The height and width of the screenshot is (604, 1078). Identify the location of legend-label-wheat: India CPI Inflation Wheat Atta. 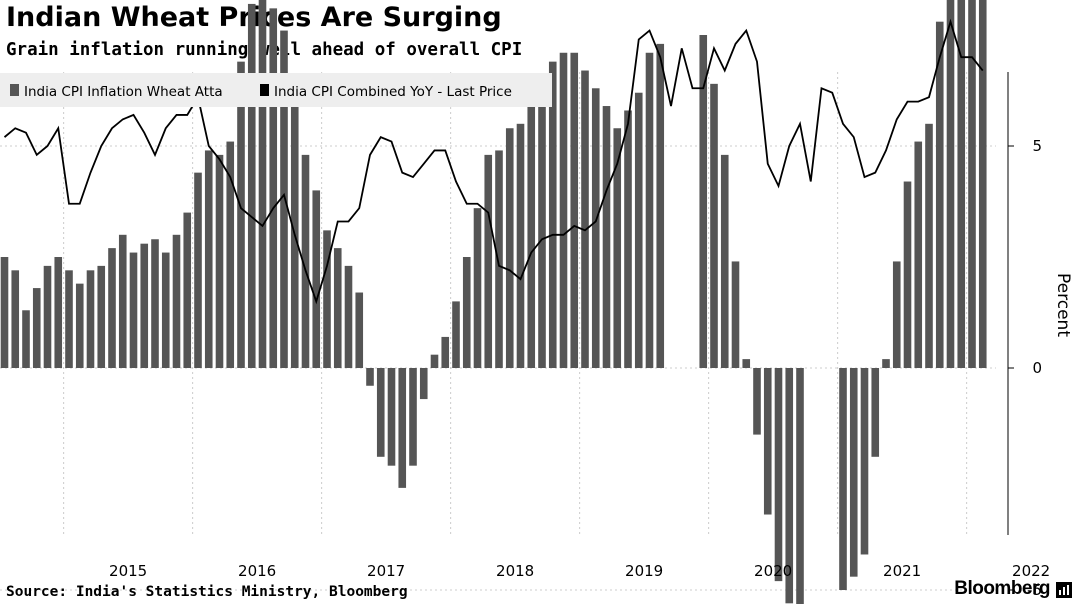
(123, 92).